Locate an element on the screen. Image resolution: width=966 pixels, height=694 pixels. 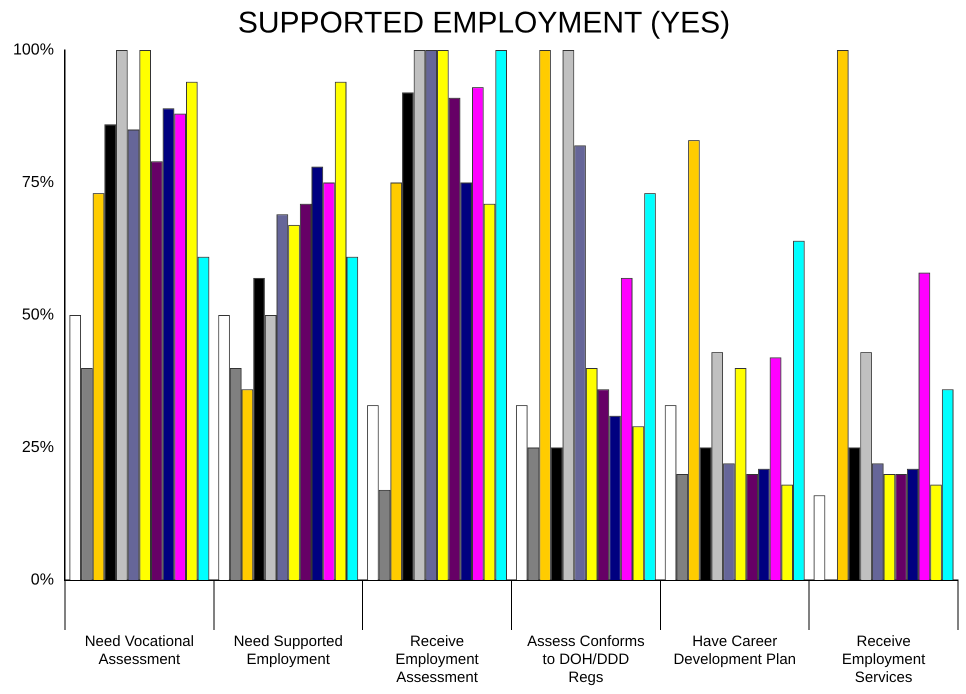
y-tick-label: 25% is located at coordinates (38, 447).